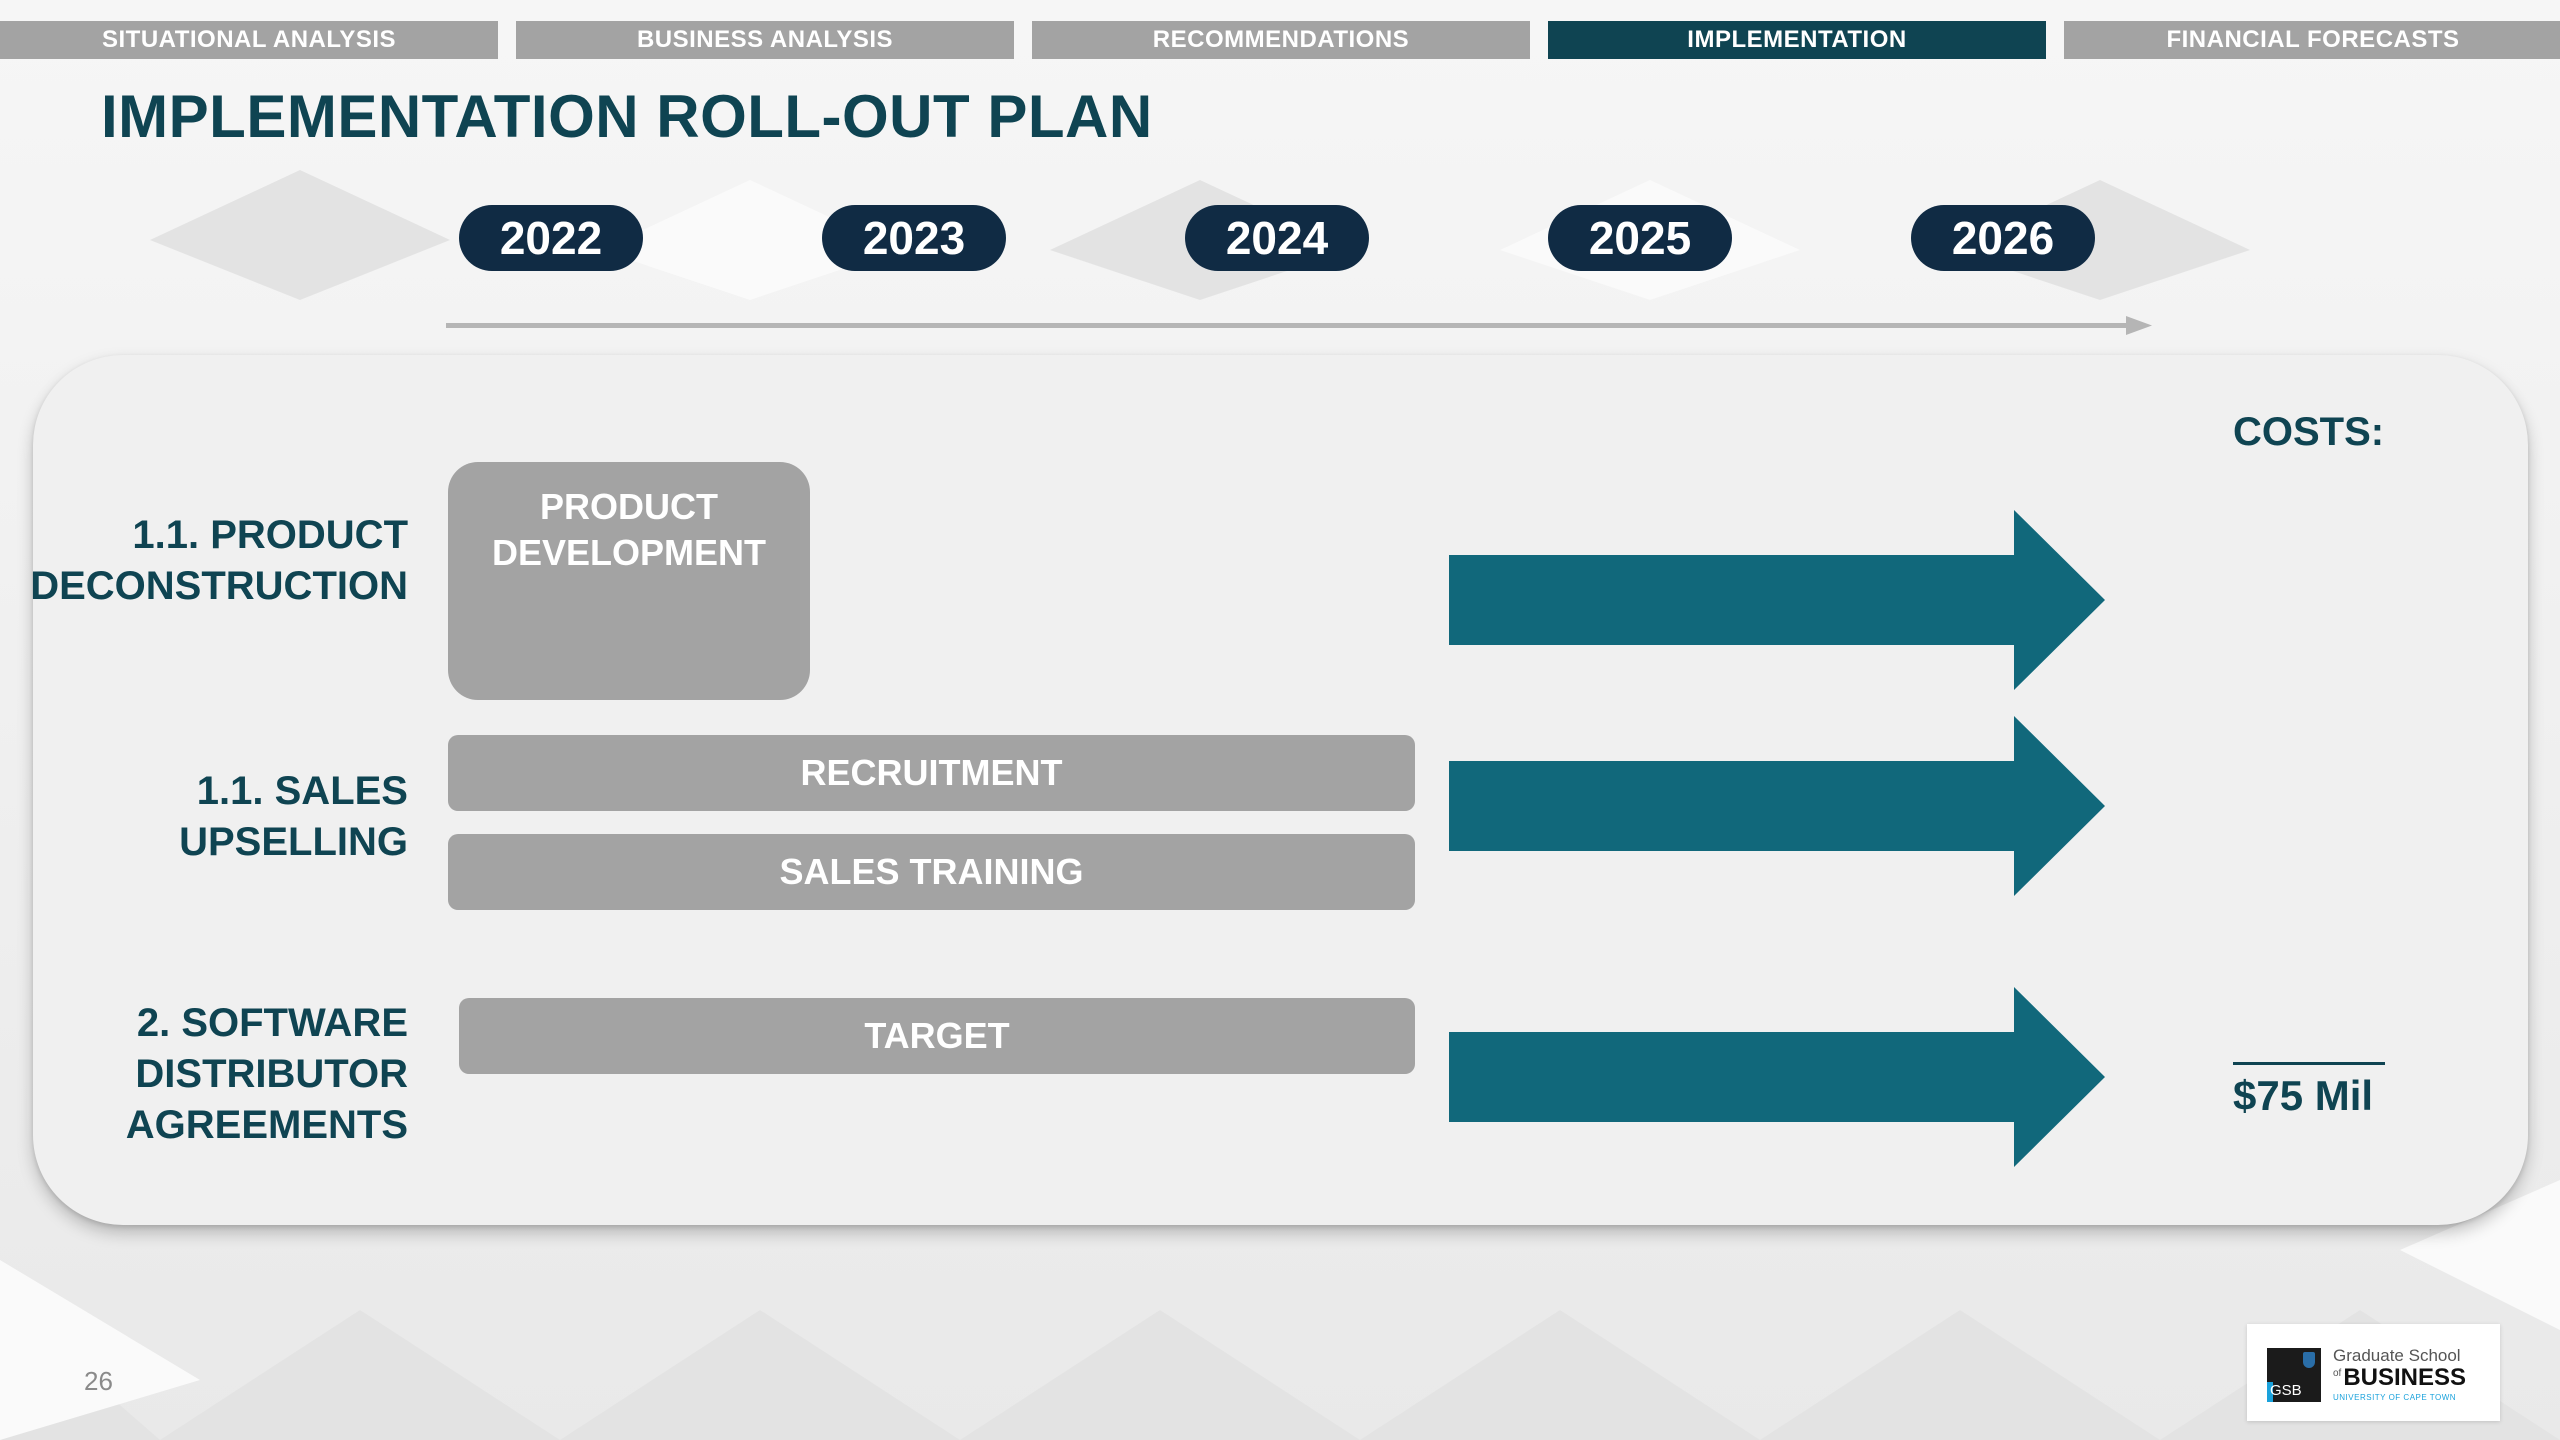 This screenshot has width=2560, height=1440. Describe the element at coordinates (1797, 40) in the screenshot. I see `tab-implementation: IMPLEMENTATION` at that location.